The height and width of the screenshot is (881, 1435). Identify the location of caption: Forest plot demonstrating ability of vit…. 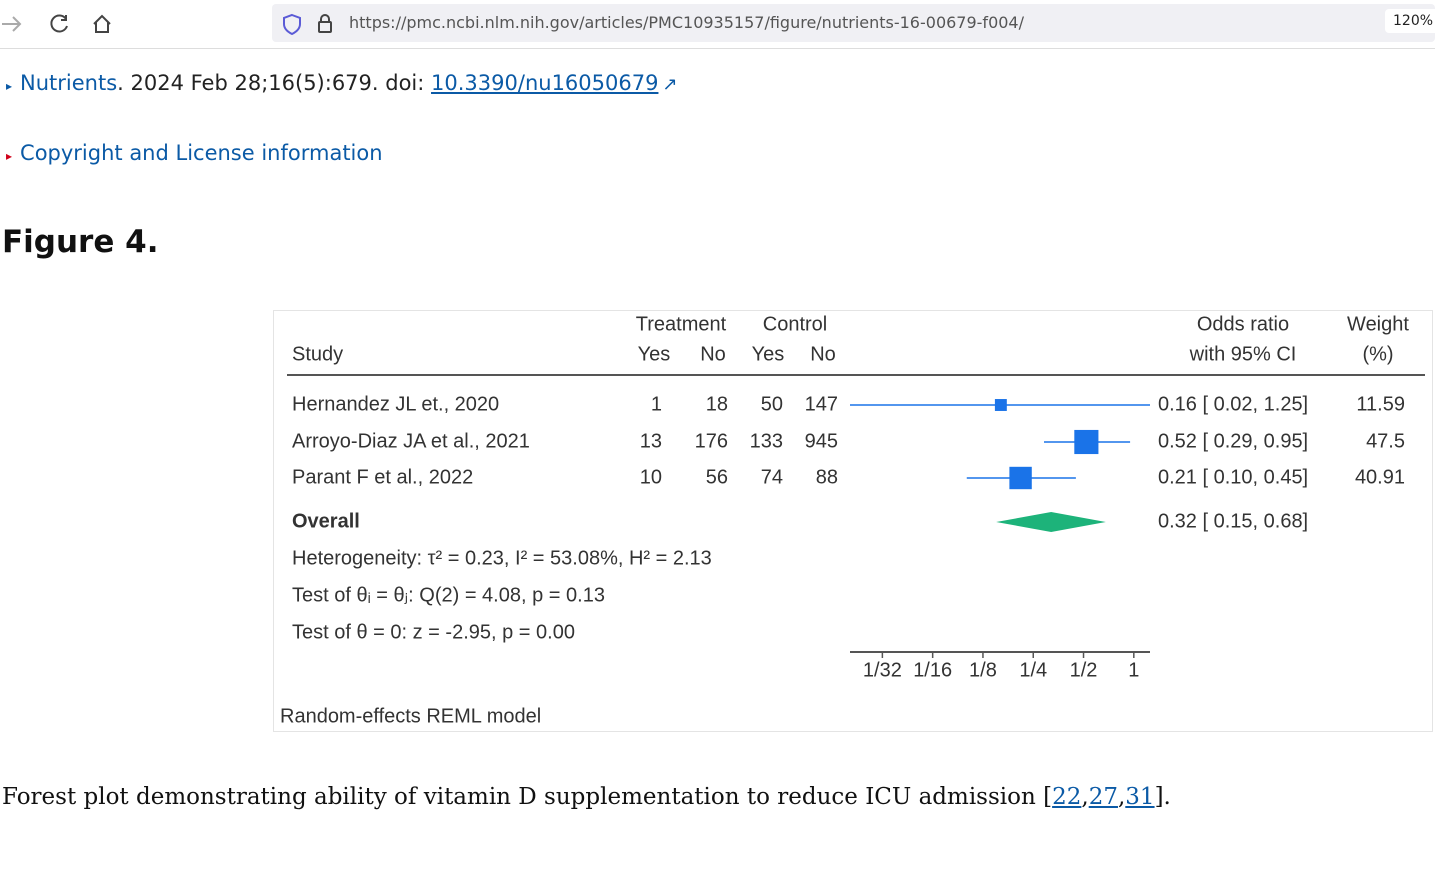
(586, 797).